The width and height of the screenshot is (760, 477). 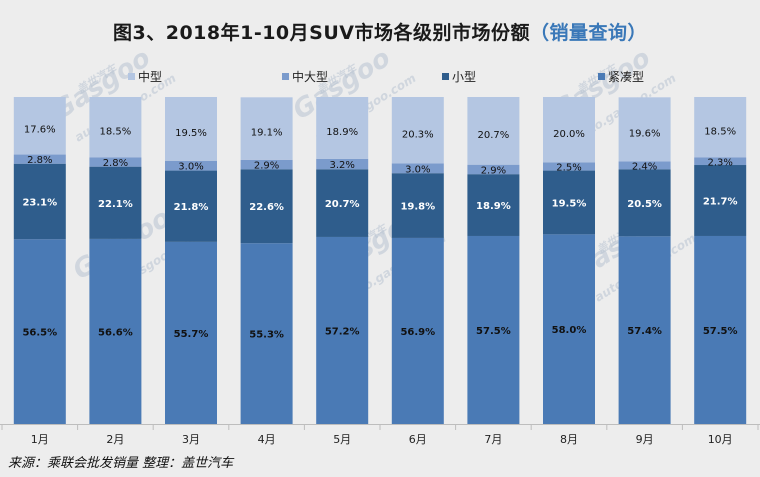 What do you see at coordinates (418, 439) in the screenshot?
I see `x-tick-label: 6月` at bounding box center [418, 439].